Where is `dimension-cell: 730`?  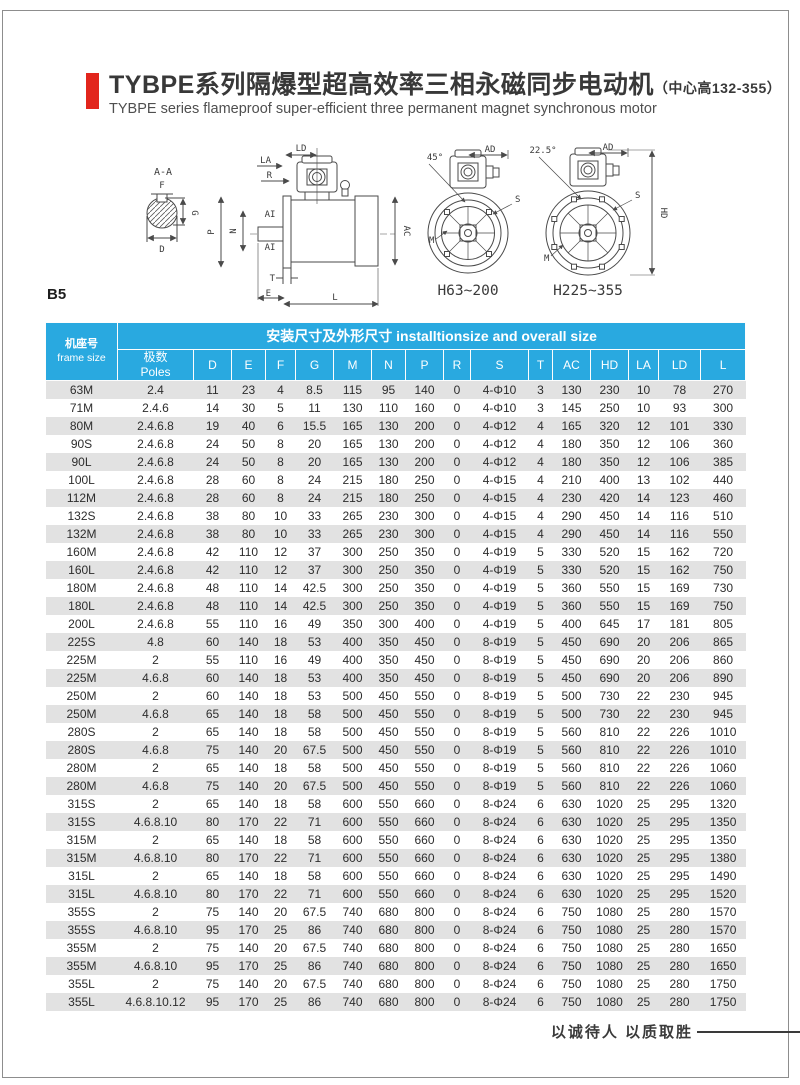
dimension-cell: 730 is located at coordinates (723, 588).